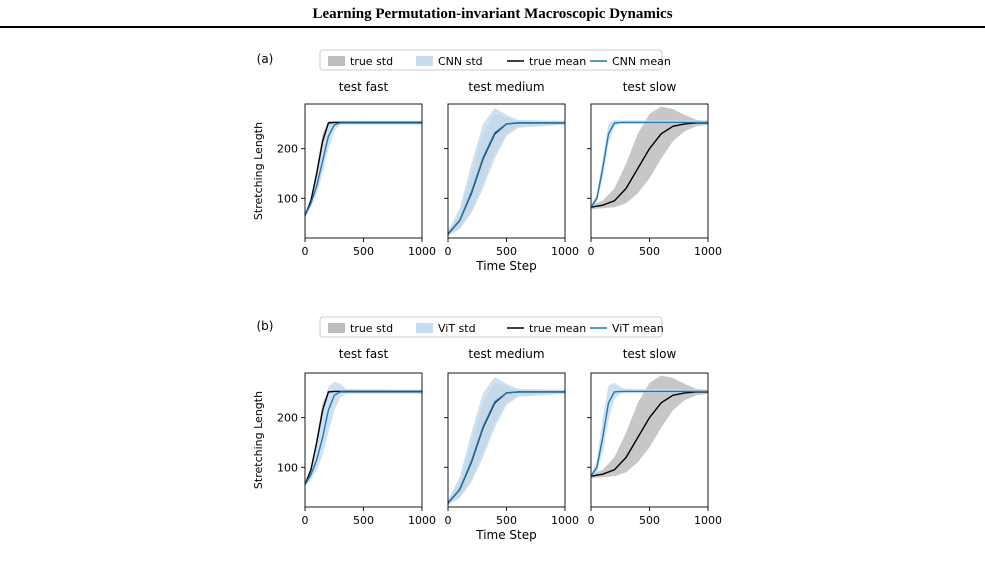 The width and height of the screenshot is (985, 572). I want to click on legend-entry: CNN std, so click(460, 61).